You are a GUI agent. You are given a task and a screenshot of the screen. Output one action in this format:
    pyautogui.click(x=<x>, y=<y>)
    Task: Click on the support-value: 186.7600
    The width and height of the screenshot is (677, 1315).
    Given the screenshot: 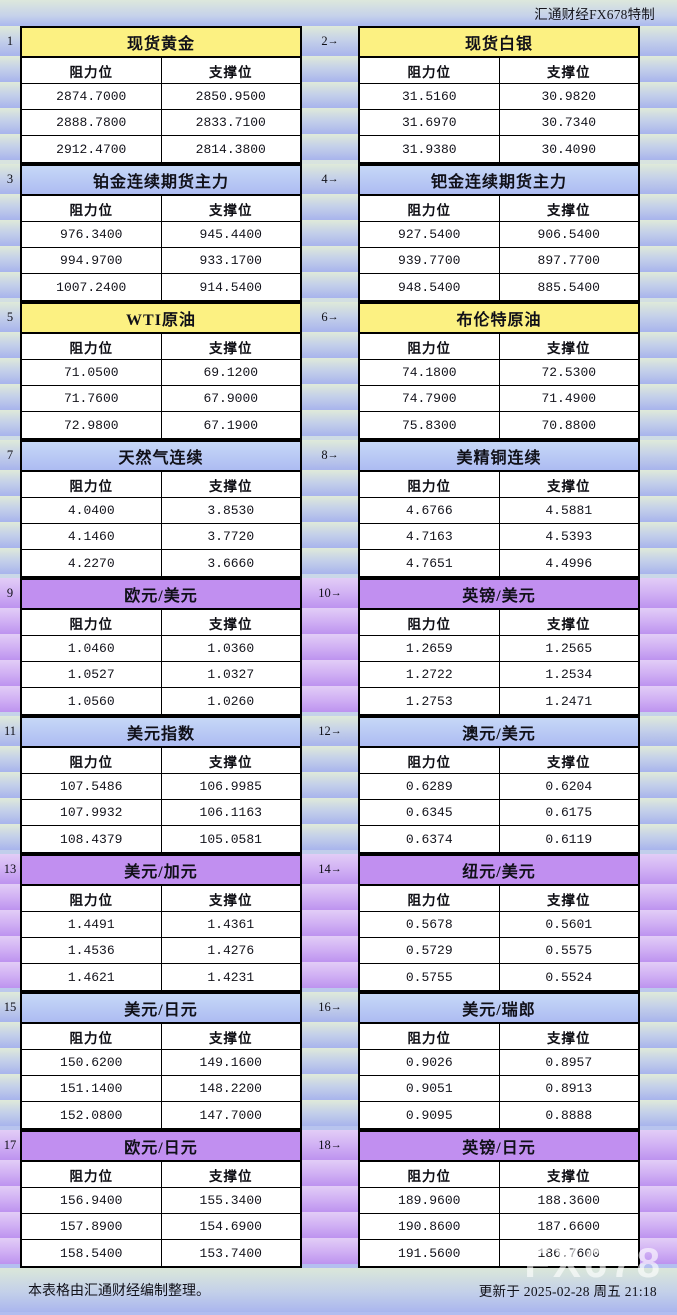 What is the action you would take?
    pyautogui.click(x=568, y=1253)
    